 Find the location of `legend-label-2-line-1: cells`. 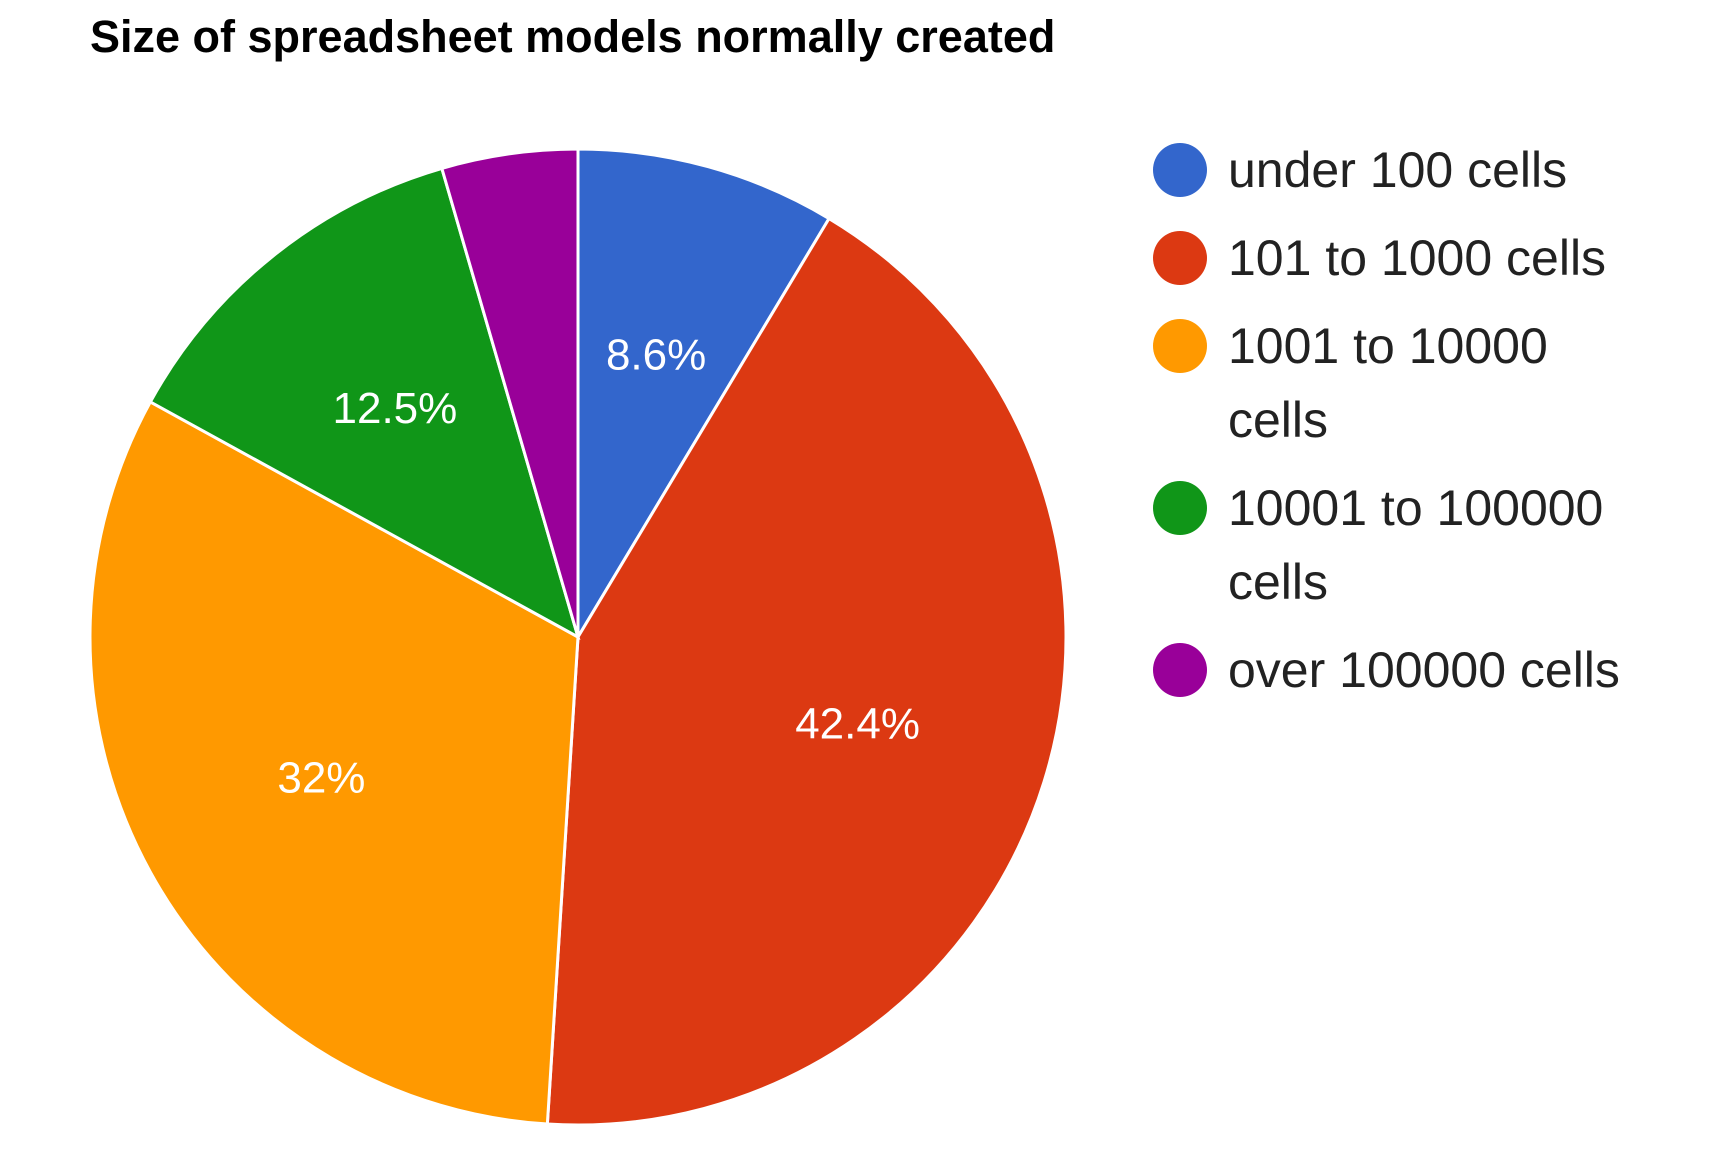

legend-label-2-line-1: cells is located at coordinates (1278, 420).